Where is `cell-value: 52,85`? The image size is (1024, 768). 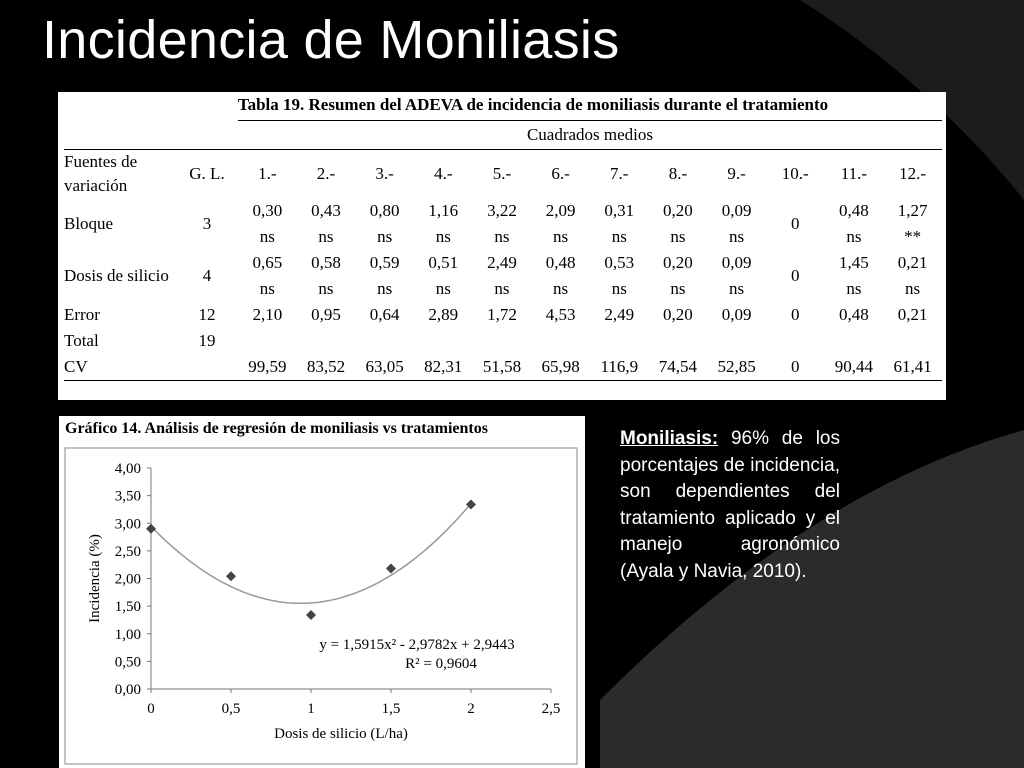
cell-value: 52,85 is located at coordinates (736, 366).